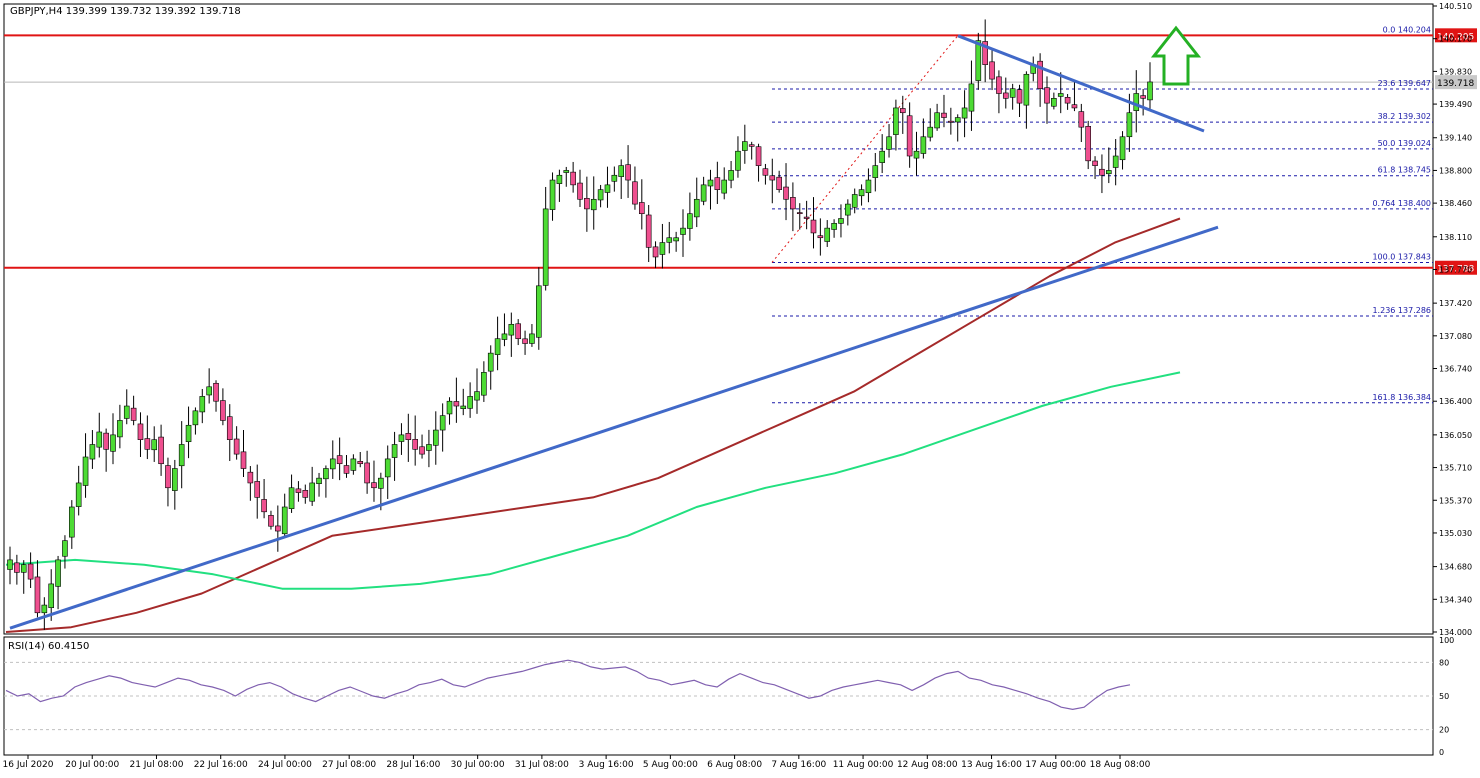 Image resolution: width=1480 pixels, height=778 pixels. Describe the element at coordinates (1455, 138) in the screenshot. I see `y-tick-label: 139.140` at that location.